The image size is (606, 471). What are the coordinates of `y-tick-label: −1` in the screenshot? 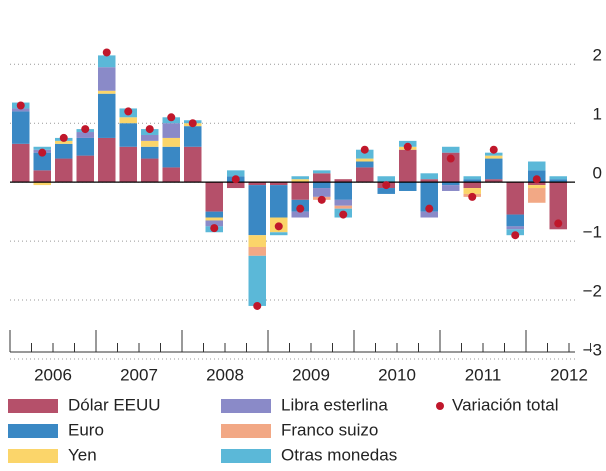 It's located at (592, 232).